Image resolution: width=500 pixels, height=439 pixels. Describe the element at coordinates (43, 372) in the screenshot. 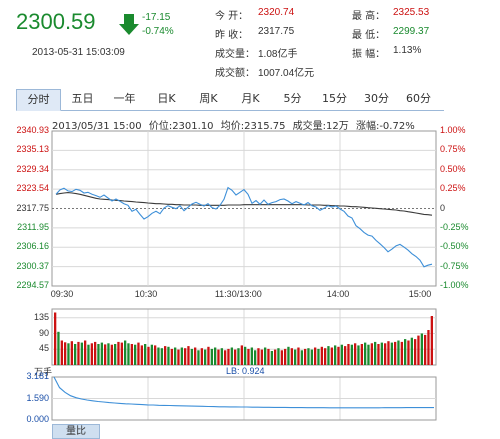

I see `volume-unit-label: 万手` at that location.